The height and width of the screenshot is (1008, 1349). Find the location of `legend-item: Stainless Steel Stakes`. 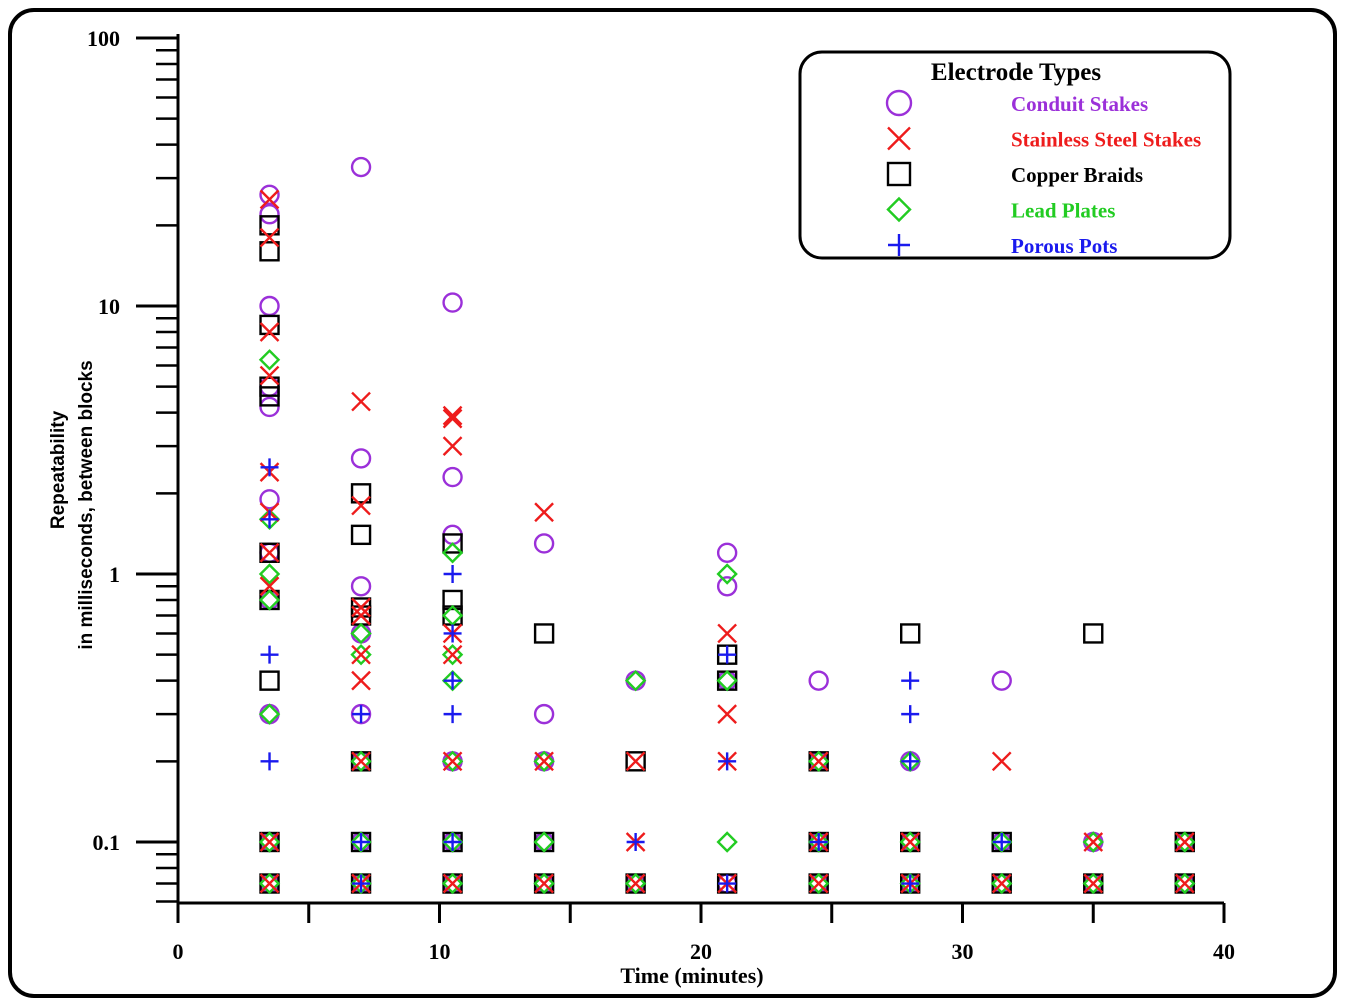

legend-item: Stainless Steel Stakes is located at coordinates (1044, 139).